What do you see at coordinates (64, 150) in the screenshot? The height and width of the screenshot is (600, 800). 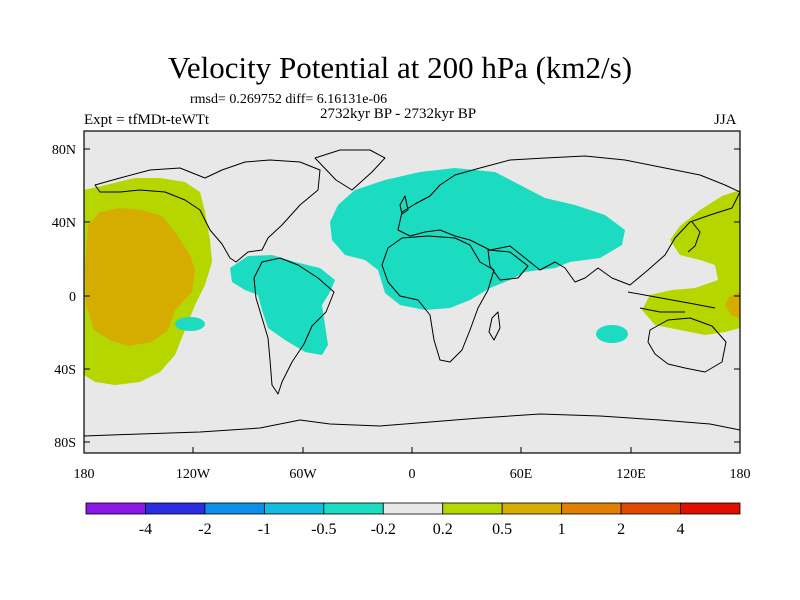 I see `lat-label-80n: 80N` at bounding box center [64, 150].